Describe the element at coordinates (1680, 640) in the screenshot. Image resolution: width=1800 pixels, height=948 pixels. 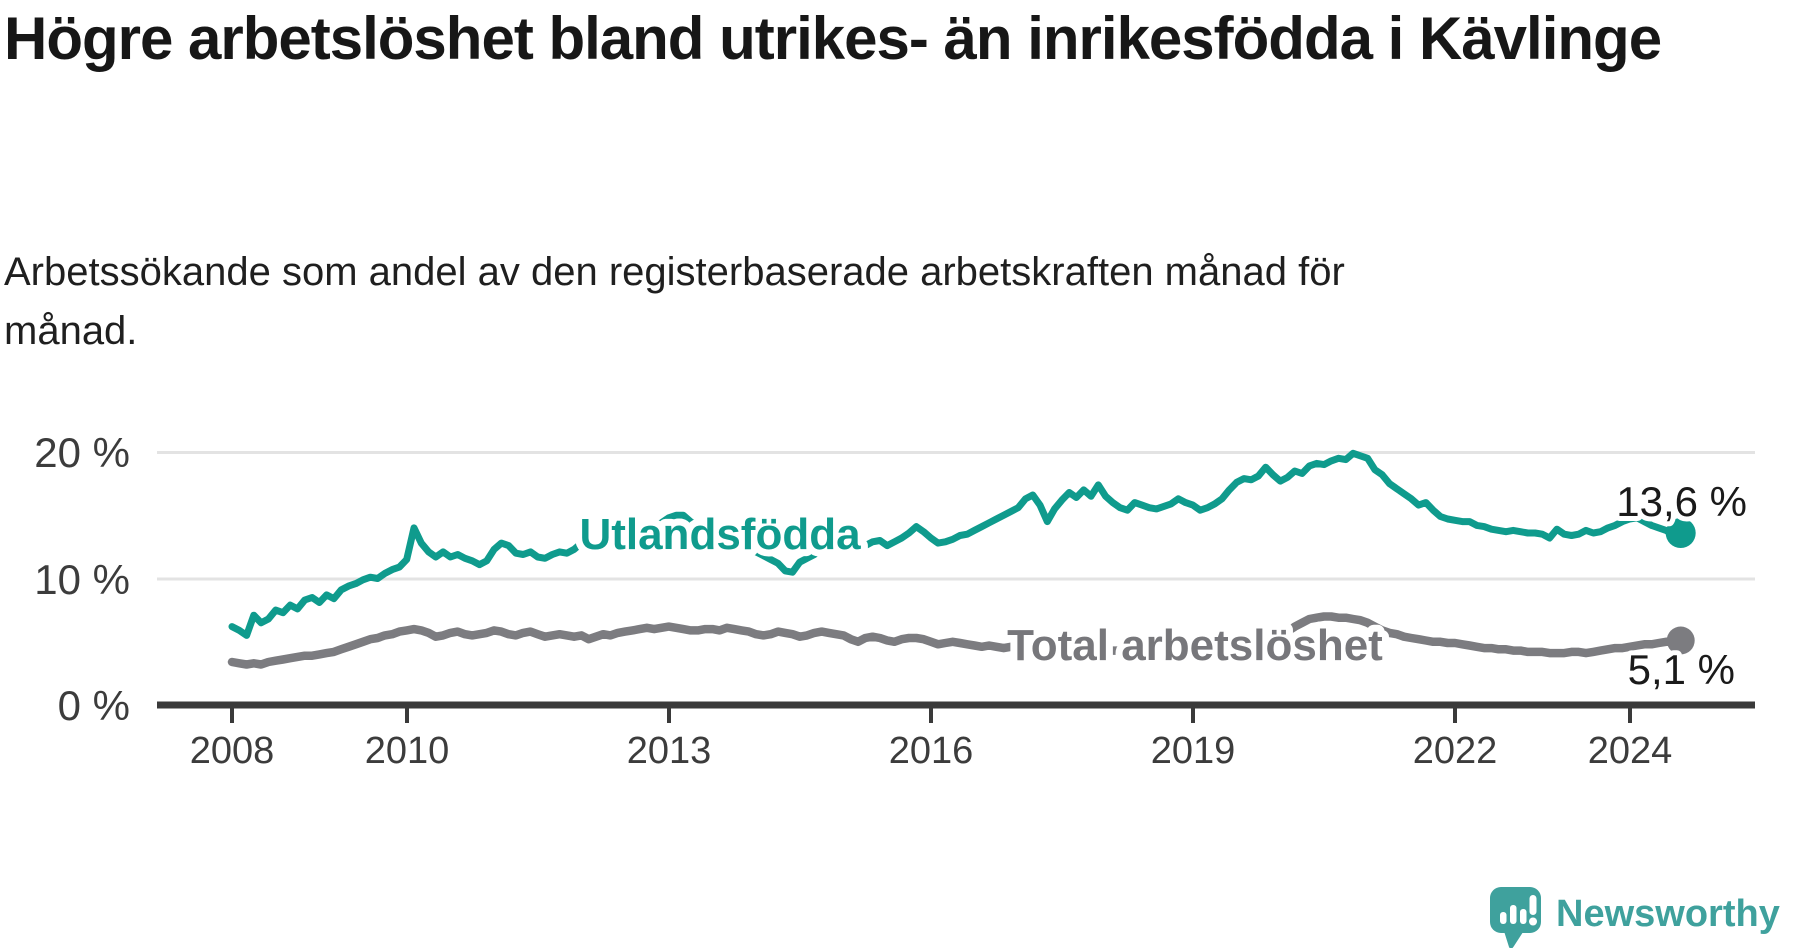
I see `series-end-dot-total` at that location.